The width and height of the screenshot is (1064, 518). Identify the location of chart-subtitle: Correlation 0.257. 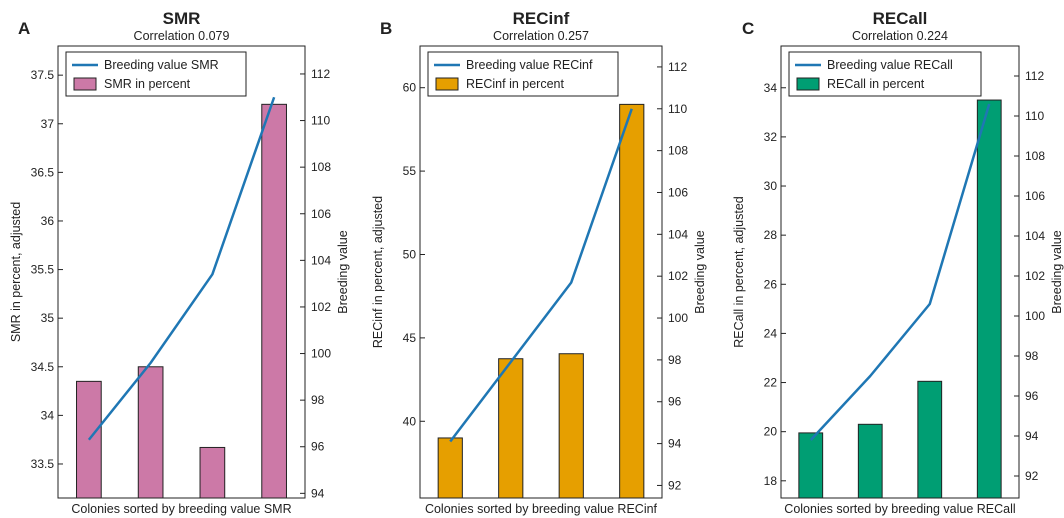
(541, 36).